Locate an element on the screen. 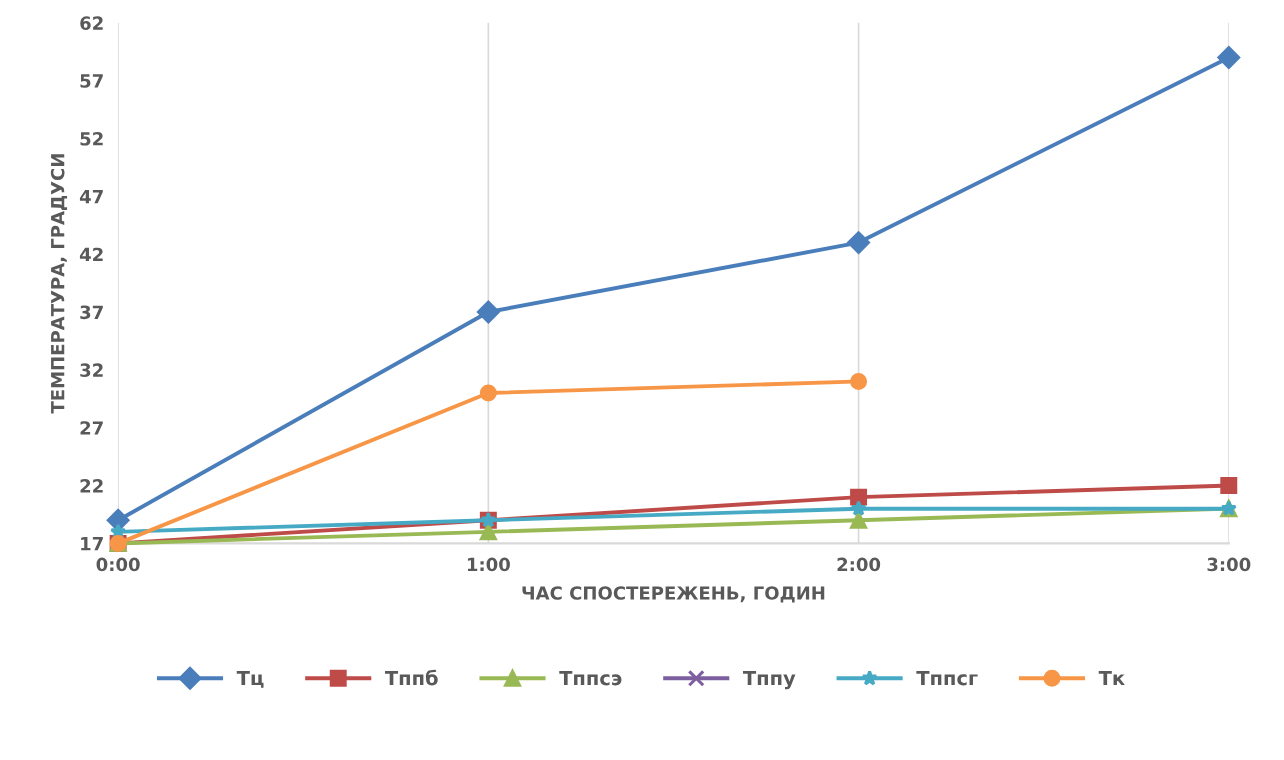  y-tick-label: 37 is located at coordinates (91, 312).